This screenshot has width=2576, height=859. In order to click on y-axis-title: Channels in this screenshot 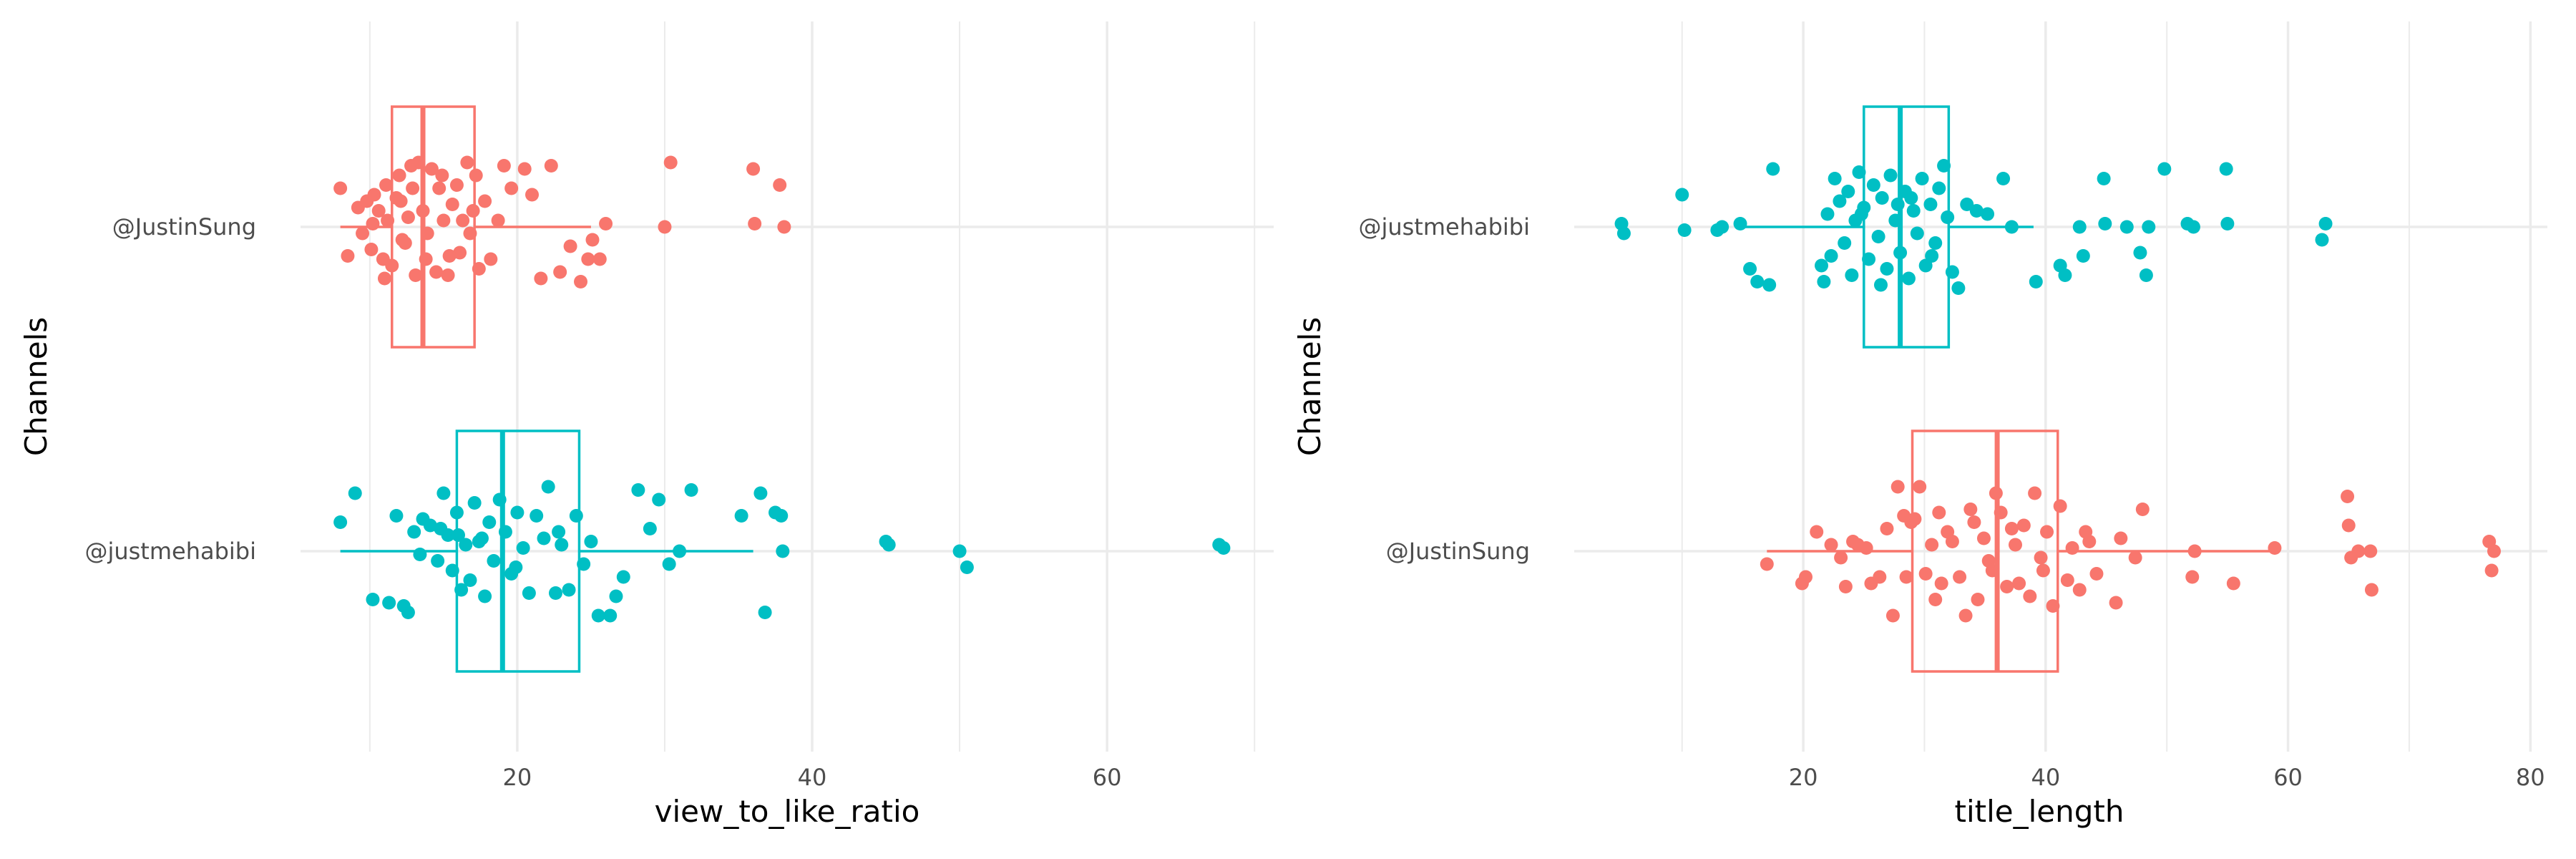, I will do `click(1309, 386)`.